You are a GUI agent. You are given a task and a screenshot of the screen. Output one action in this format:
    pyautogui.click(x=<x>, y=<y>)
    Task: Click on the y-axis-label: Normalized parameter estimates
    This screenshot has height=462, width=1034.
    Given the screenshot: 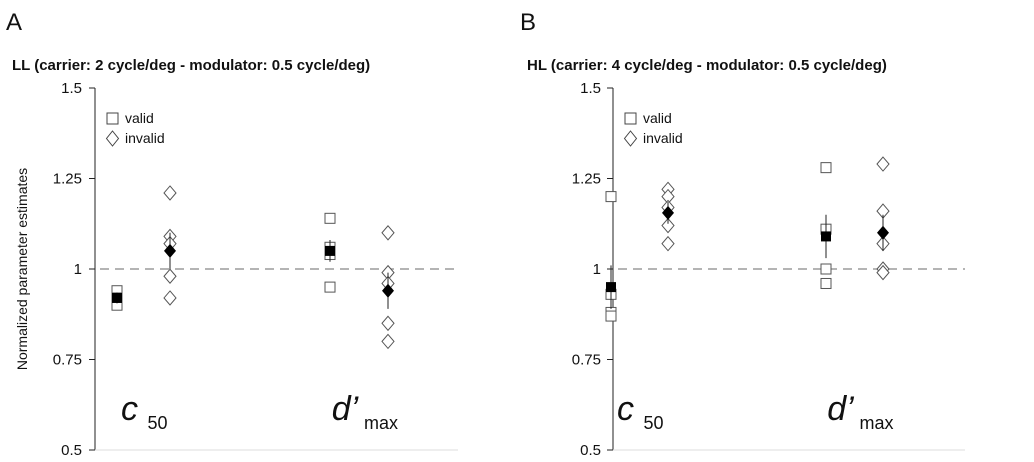 What is the action you would take?
    pyautogui.click(x=22, y=269)
    